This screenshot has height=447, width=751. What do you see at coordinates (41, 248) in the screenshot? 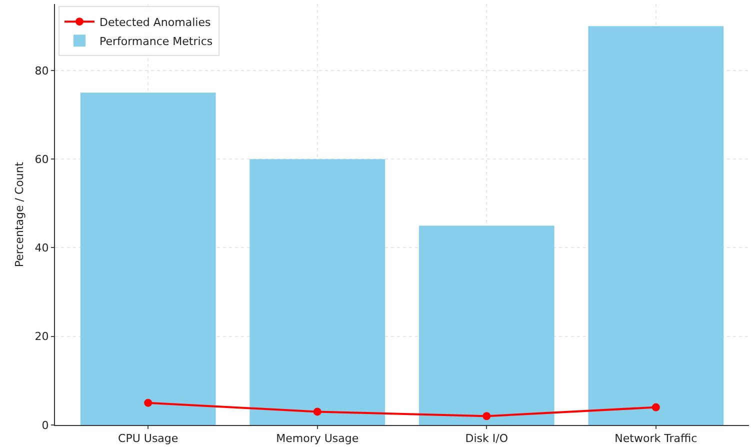
I see `y-tick-label: 40` at bounding box center [41, 248].